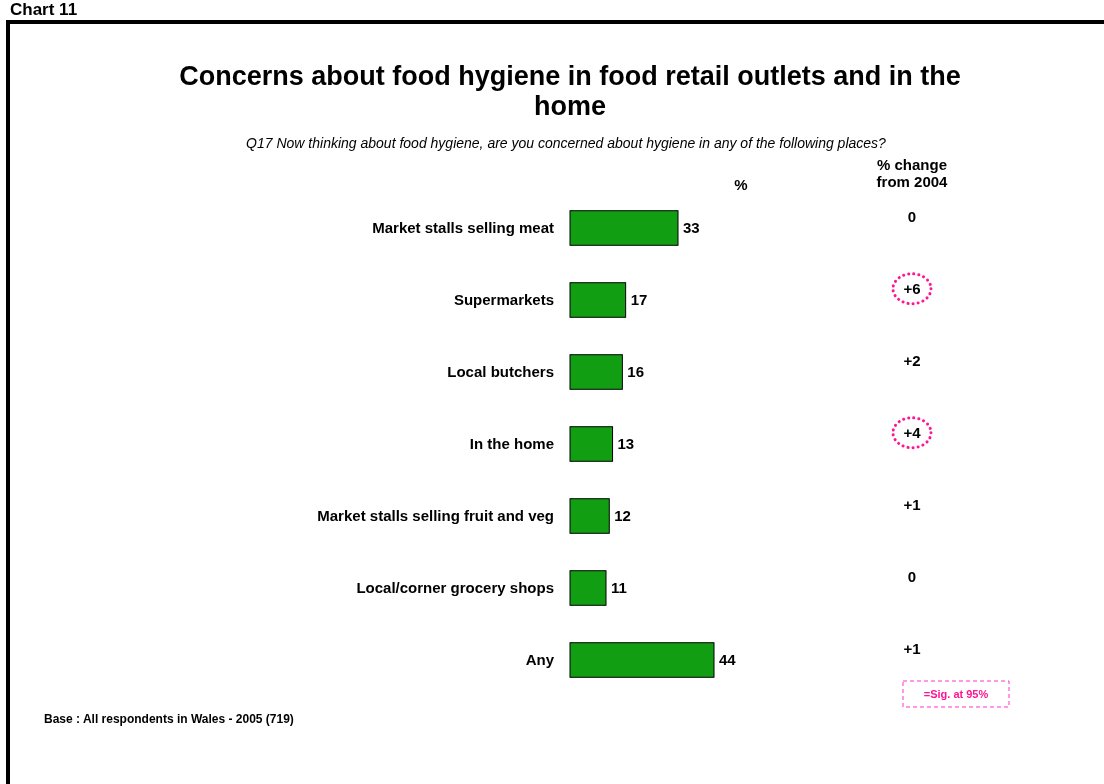 The height and width of the screenshot is (784, 1104). I want to click on y-tick-label: Any, so click(540, 660).